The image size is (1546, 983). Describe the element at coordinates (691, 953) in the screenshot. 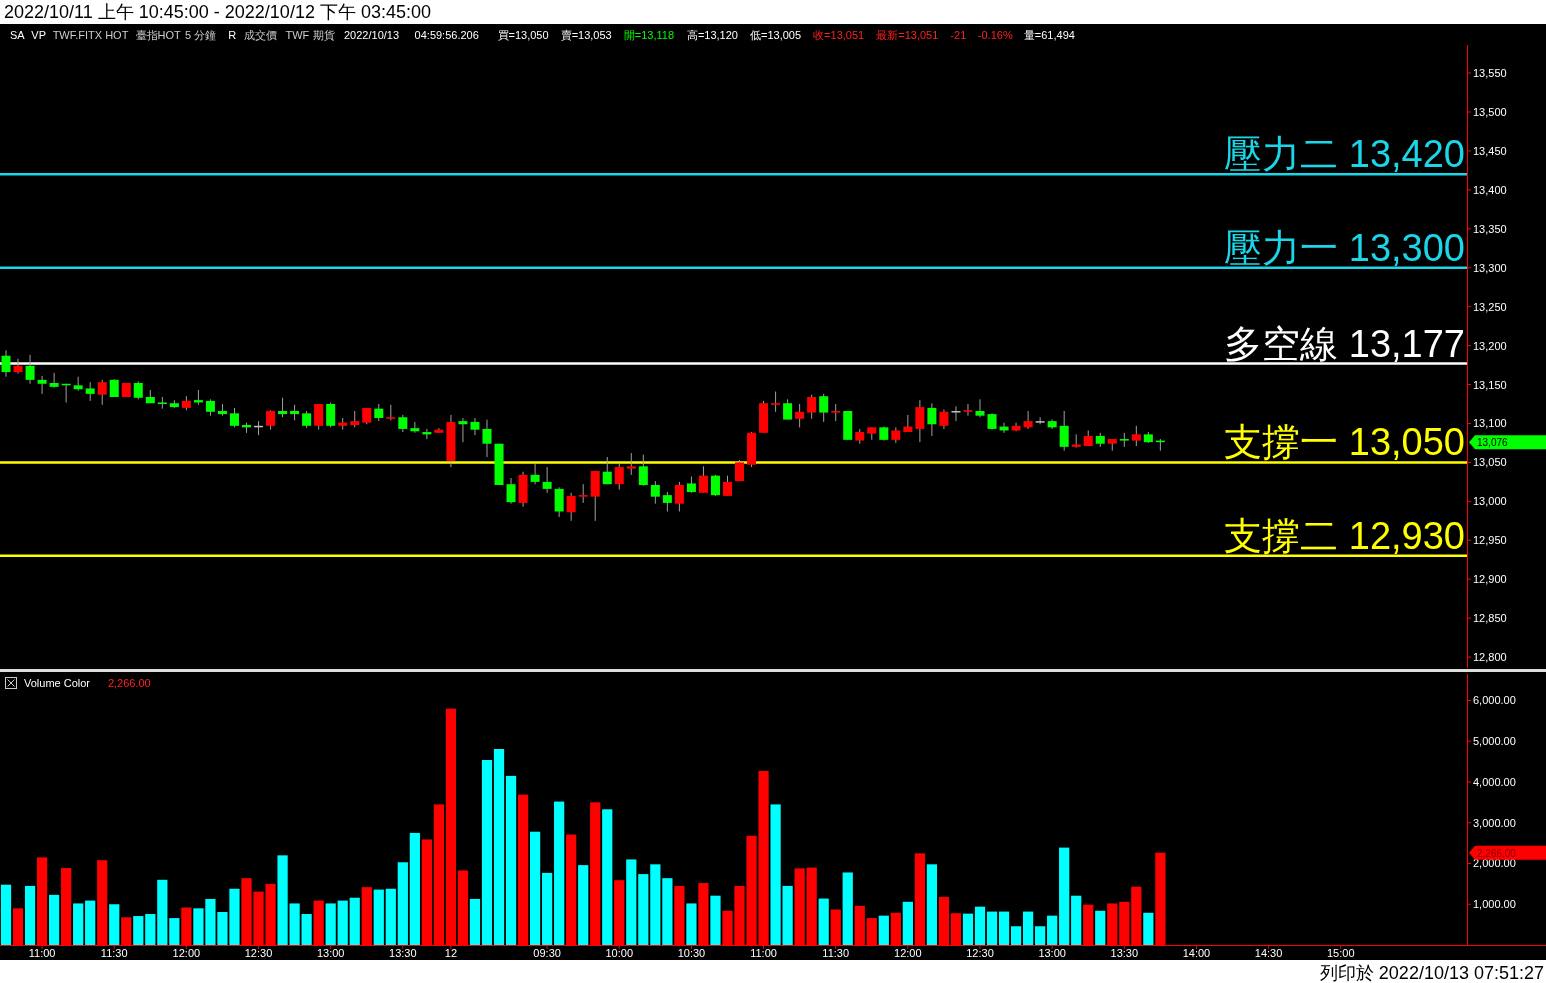

I see `x-tick-label: 10:30` at that location.